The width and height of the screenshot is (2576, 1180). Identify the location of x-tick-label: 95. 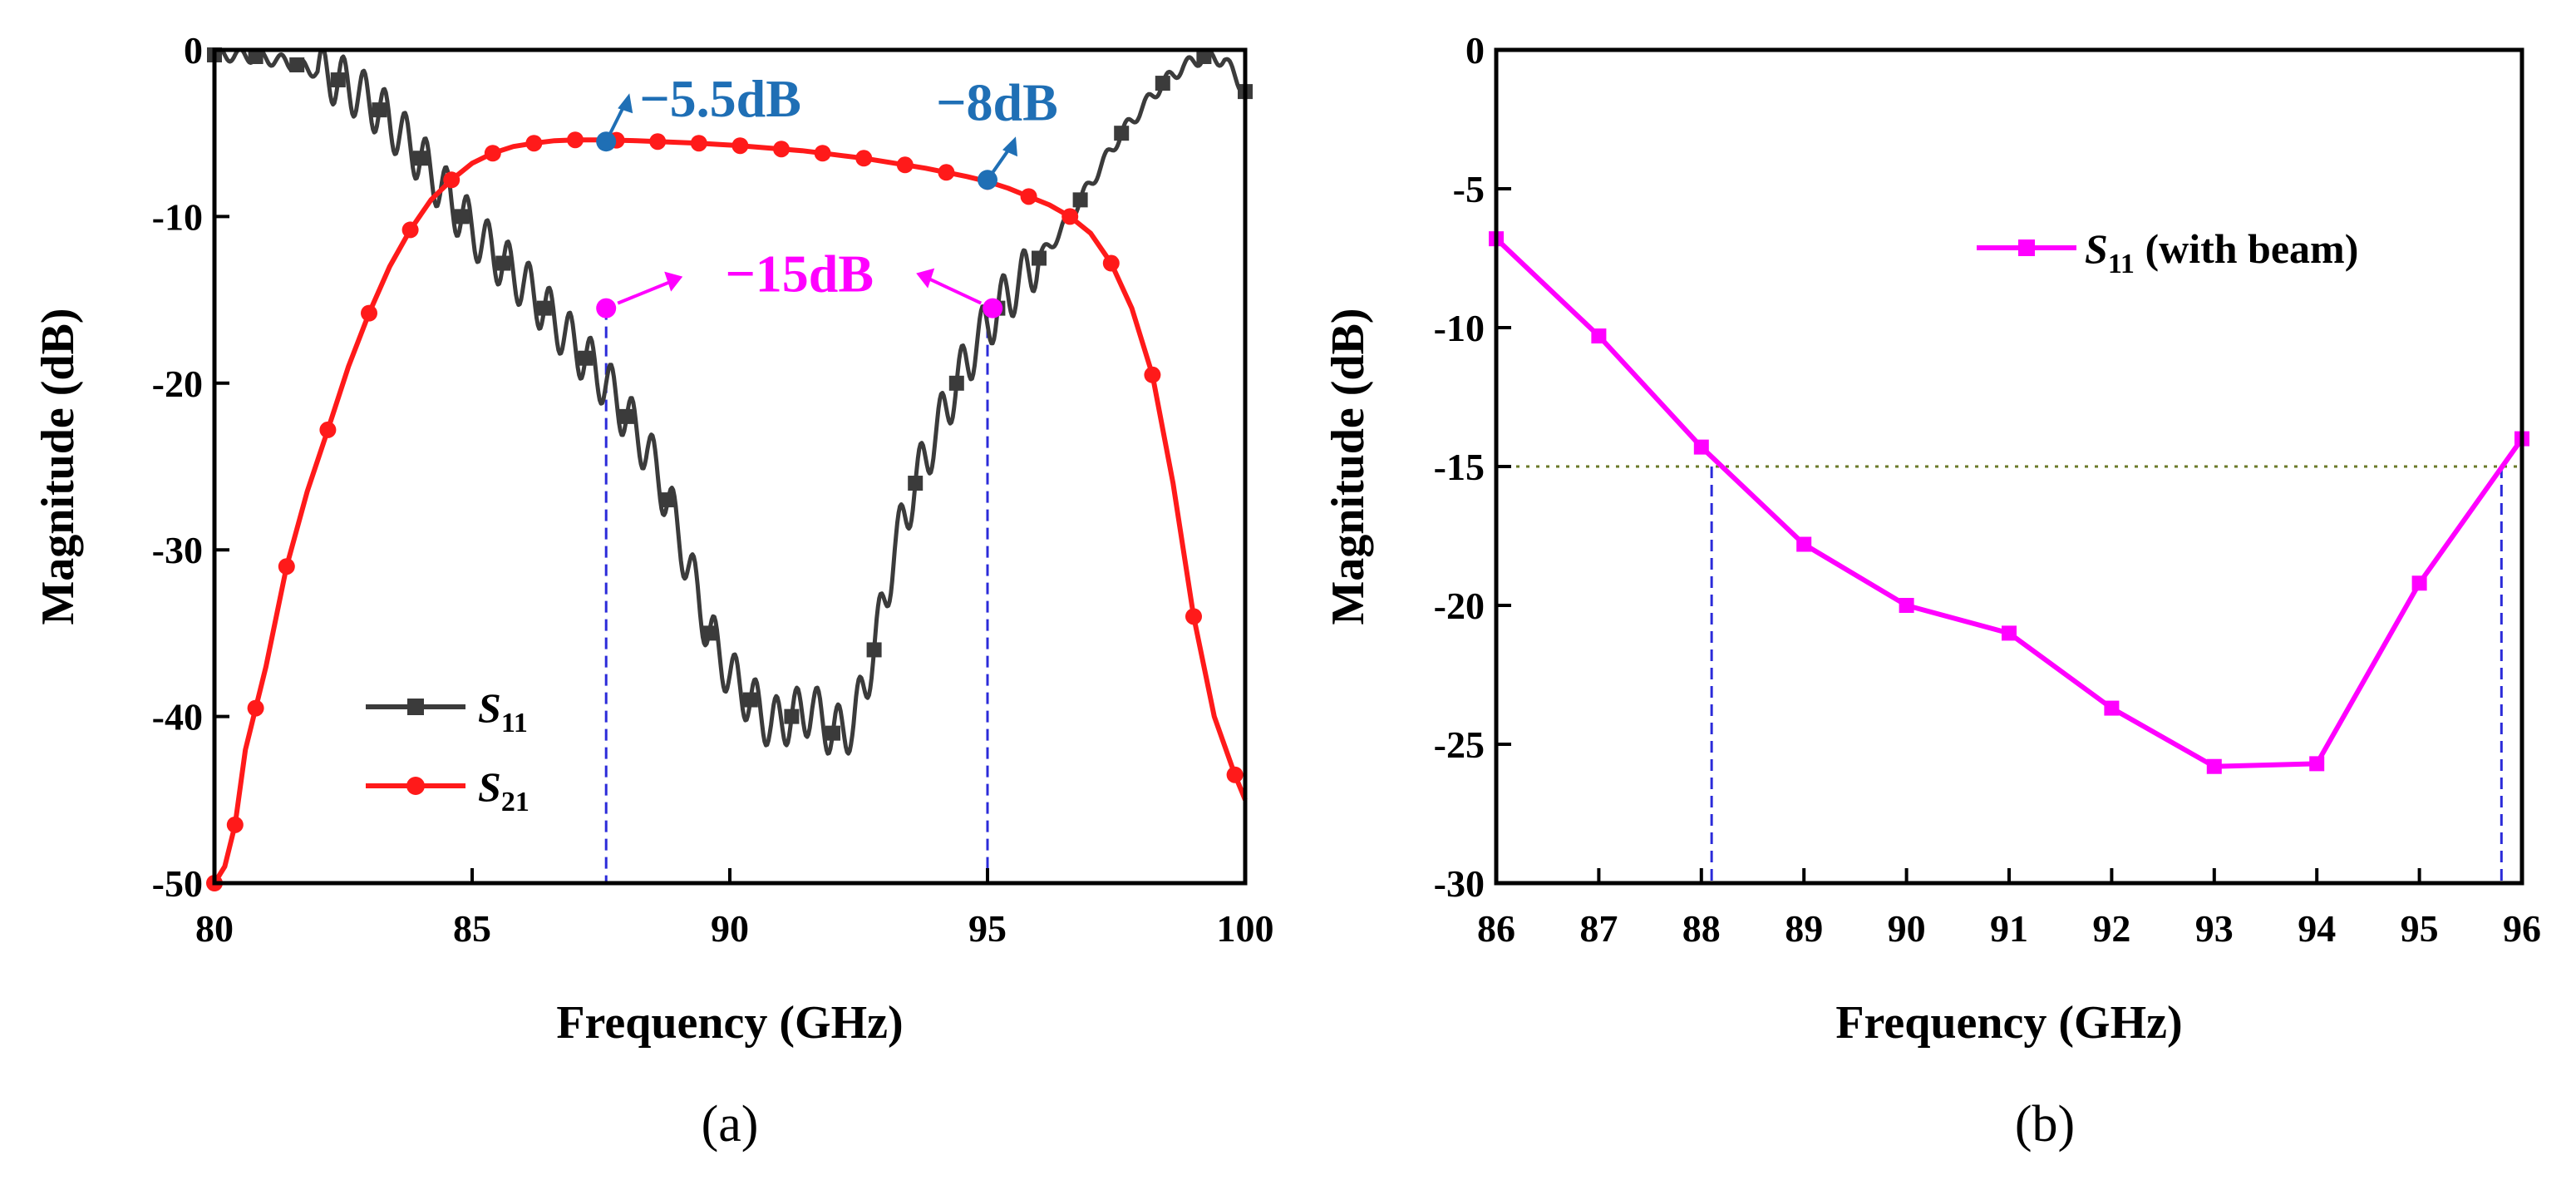
(987, 929).